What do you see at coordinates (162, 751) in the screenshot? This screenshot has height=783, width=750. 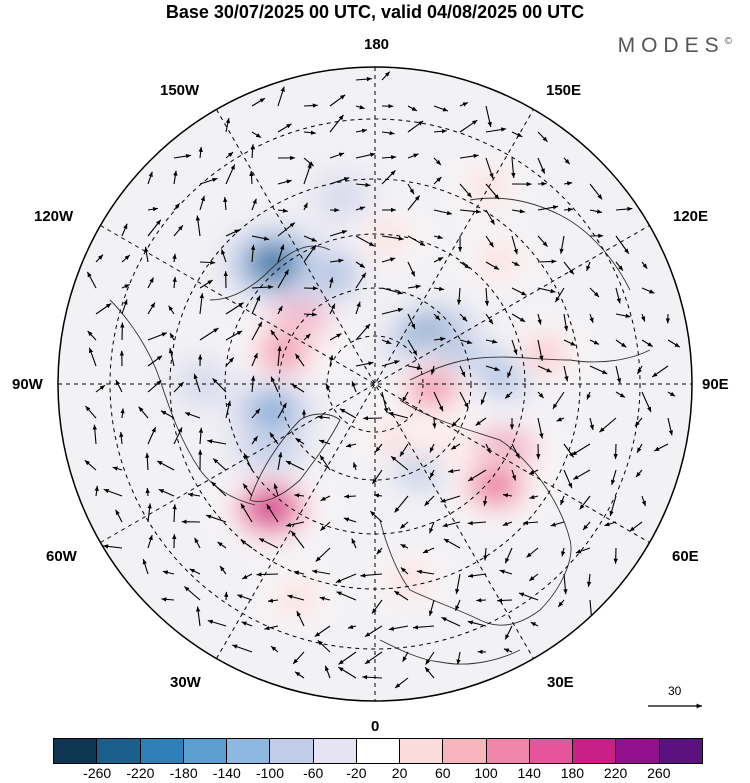 I see `colorbar-swatch` at bounding box center [162, 751].